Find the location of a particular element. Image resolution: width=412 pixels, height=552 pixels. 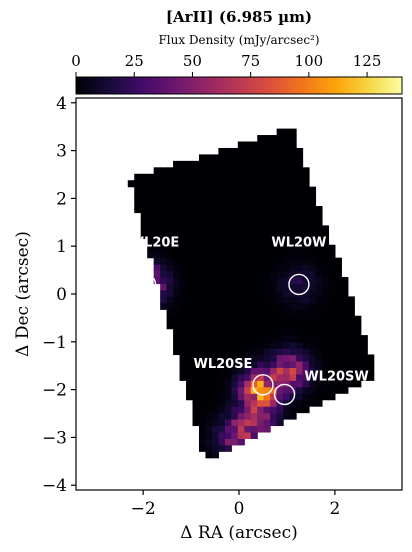

source-label: WL20W is located at coordinates (298, 242).